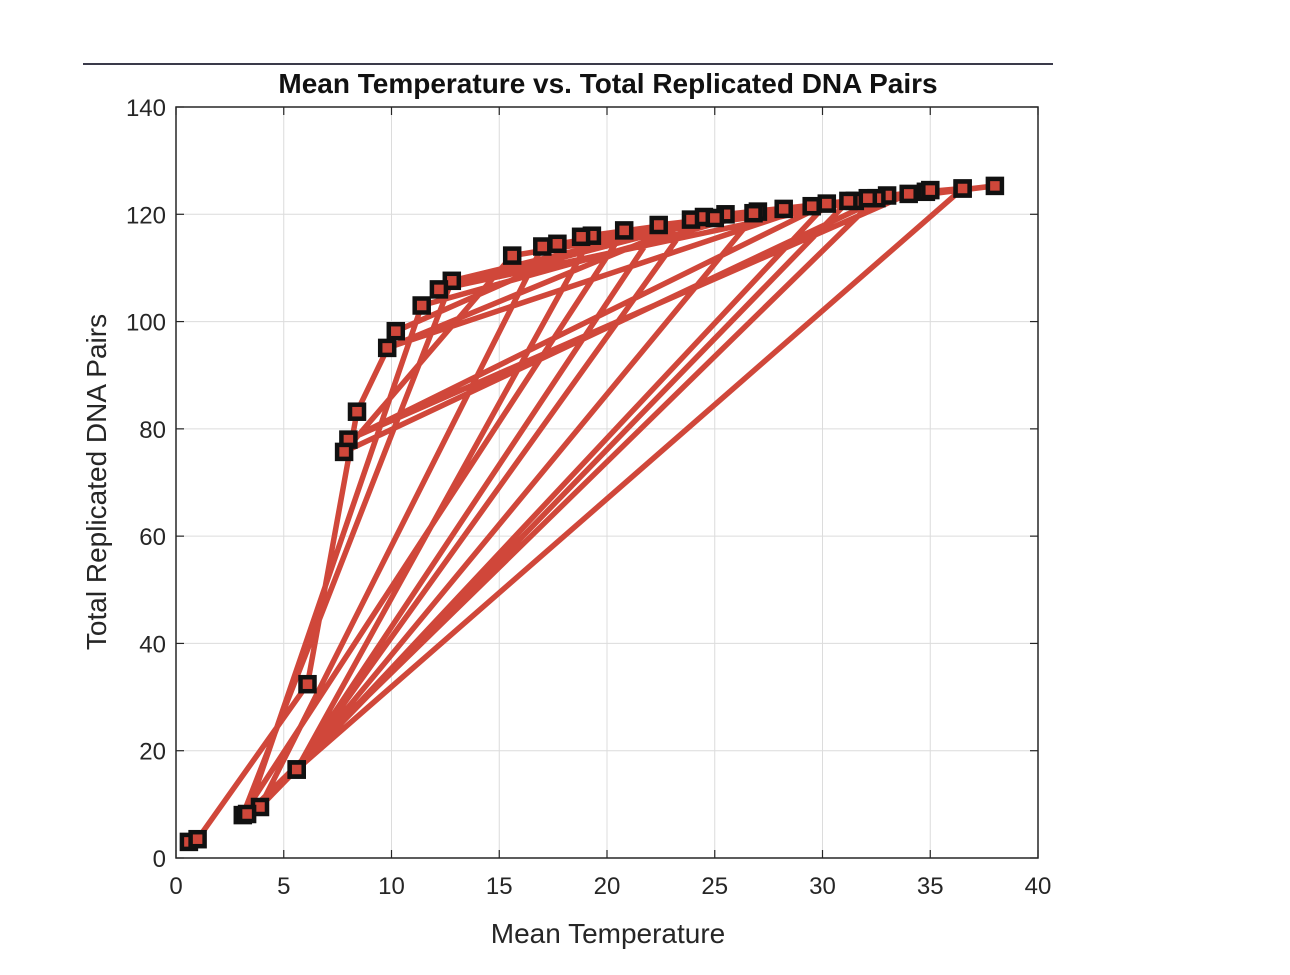 The height and width of the screenshot is (975, 1290). What do you see at coordinates (822, 886) in the screenshot?
I see `x-tick-label: 30` at bounding box center [822, 886].